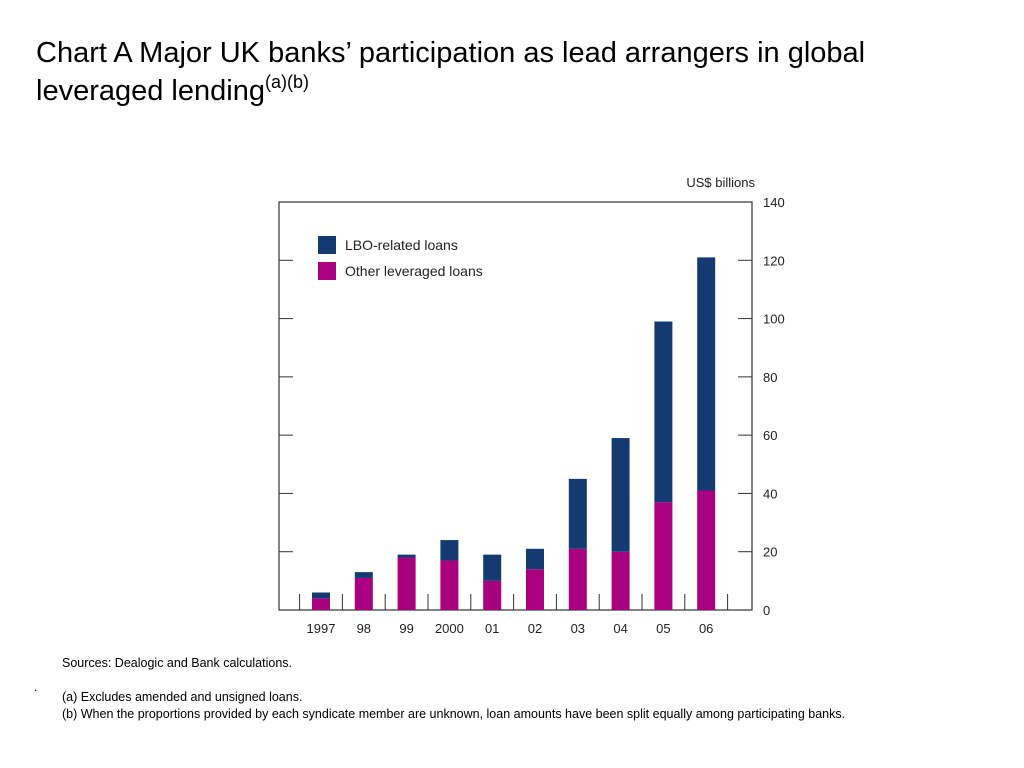 The height and width of the screenshot is (768, 1024). What do you see at coordinates (401, 245) in the screenshot?
I see `legend-label: LBO-related loans` at bounding box center [401, 245].